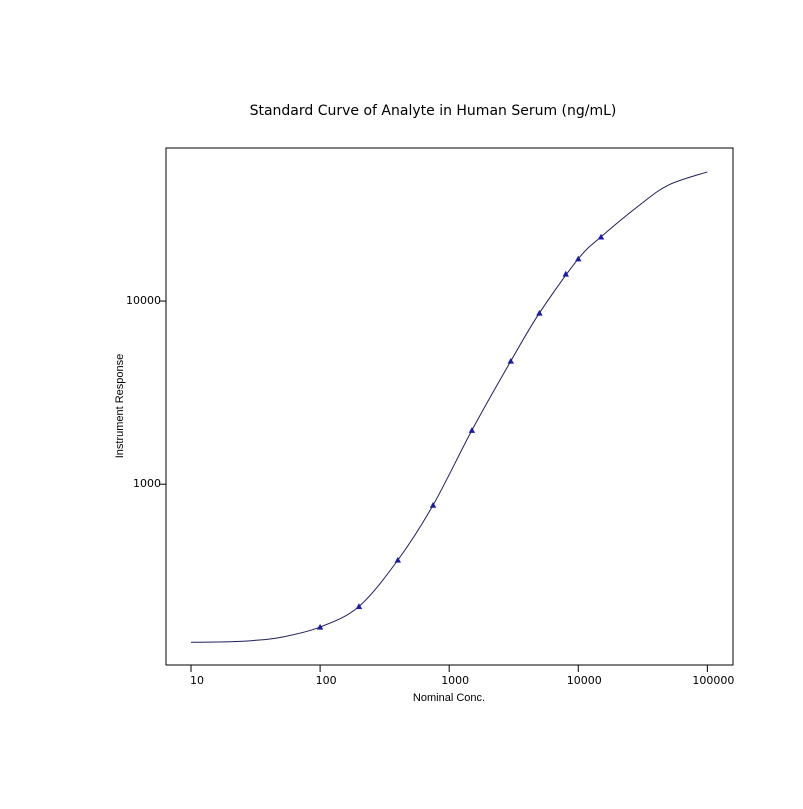  I want to click on y-tick-label: 10000, so click(143, 300).